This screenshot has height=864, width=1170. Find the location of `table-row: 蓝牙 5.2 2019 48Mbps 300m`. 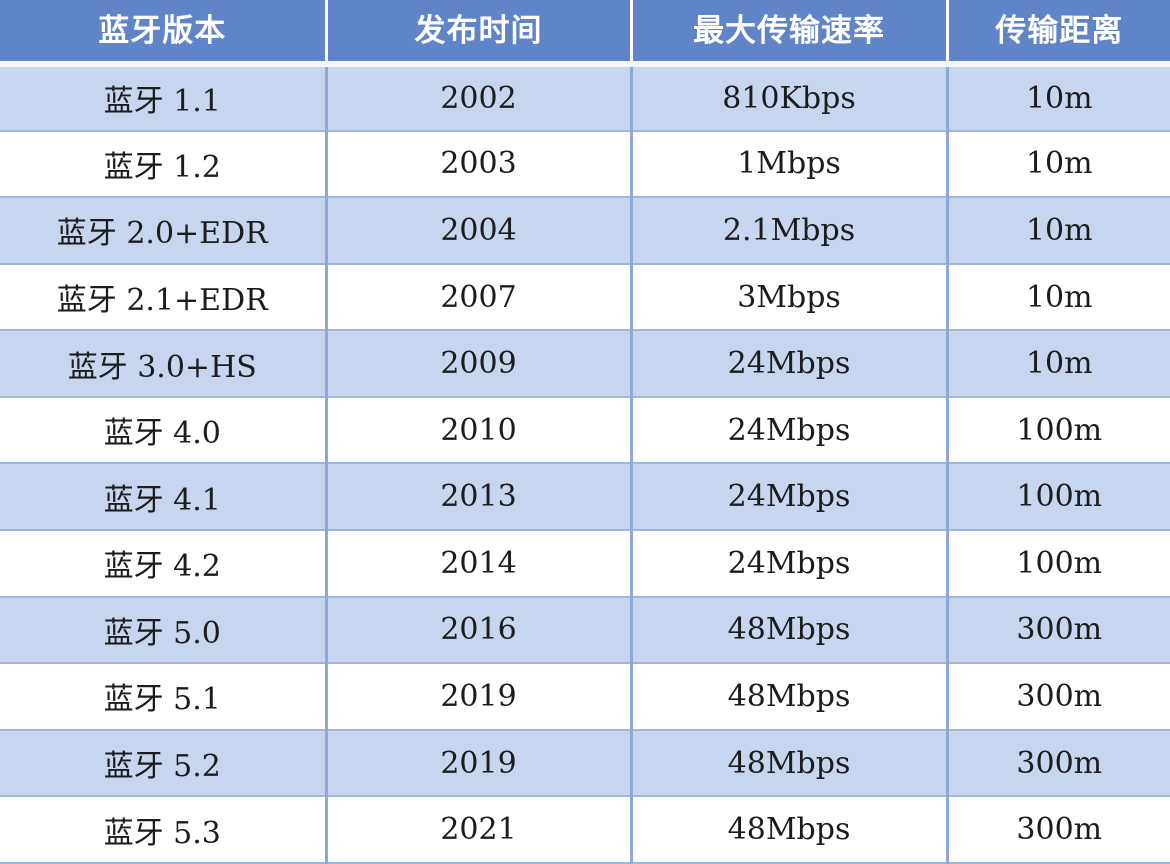

table-row: 蓝牙 5.2 2019 48Mbps 300m is located at coordinates (585, 763).